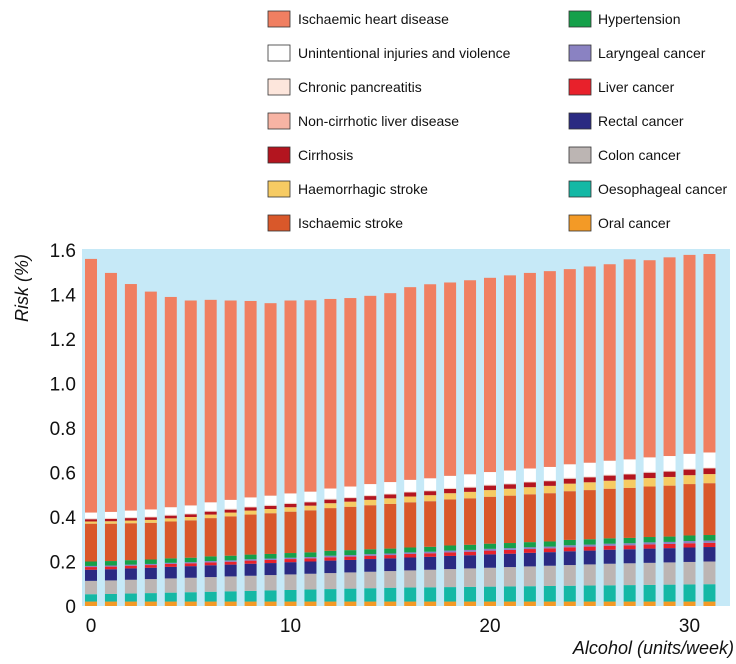 This screenshot has height=664, width=736. I want to click on legend-item-non-cirrhotic-liver-disease: Non-cirrhotic liver disease, so click(363, 121).